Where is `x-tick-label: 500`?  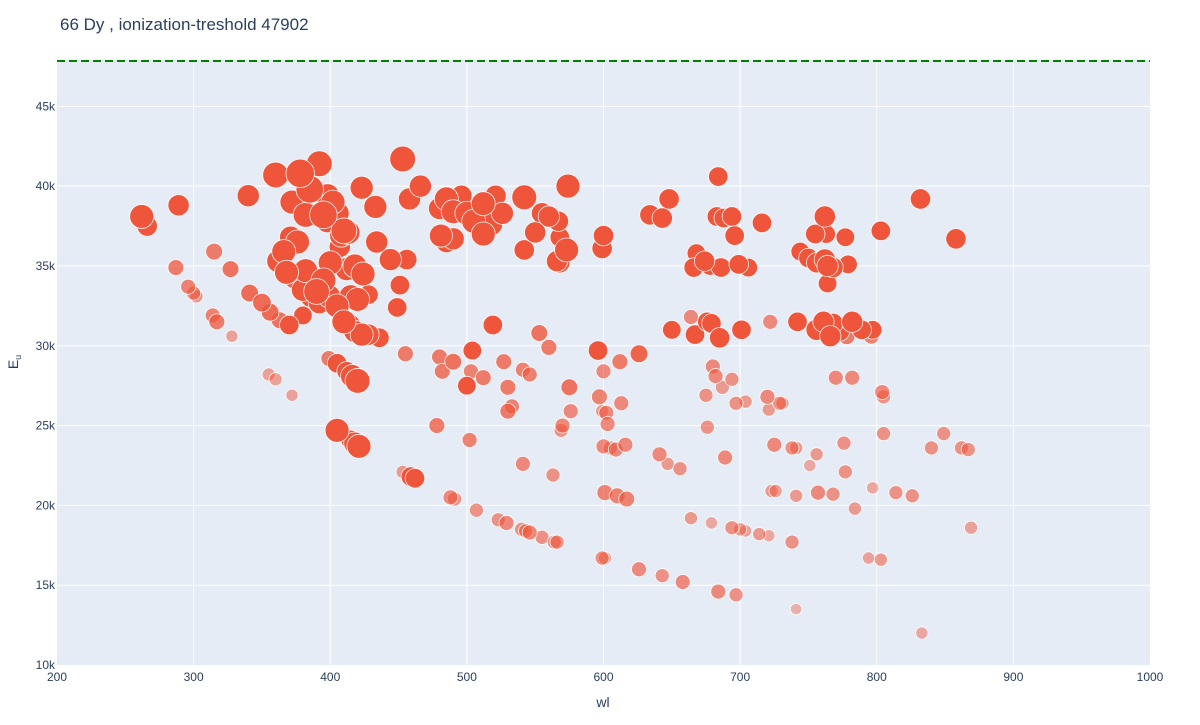
x-tick-label: 500 is located at coordinates (467, 677).